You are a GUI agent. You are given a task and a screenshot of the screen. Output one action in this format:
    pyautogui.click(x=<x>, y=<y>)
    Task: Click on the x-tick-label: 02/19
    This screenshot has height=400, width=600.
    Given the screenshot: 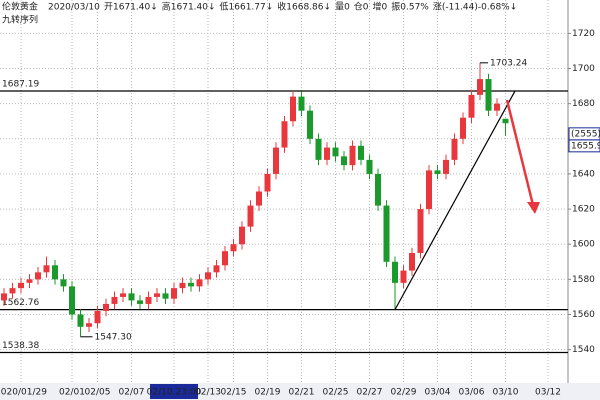 What is the action you would take?
    pyautogui.click(x=268, y=393)
    